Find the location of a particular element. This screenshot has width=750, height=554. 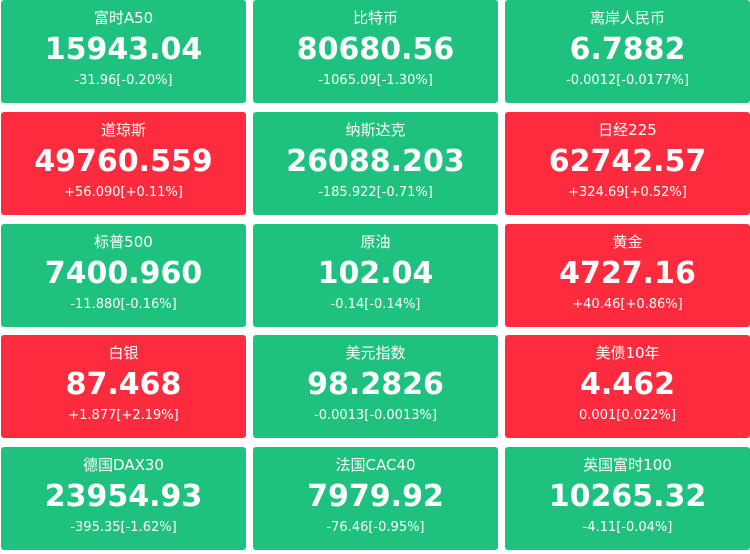

quote-name: 标普500 is located at coordinates (123, 241).